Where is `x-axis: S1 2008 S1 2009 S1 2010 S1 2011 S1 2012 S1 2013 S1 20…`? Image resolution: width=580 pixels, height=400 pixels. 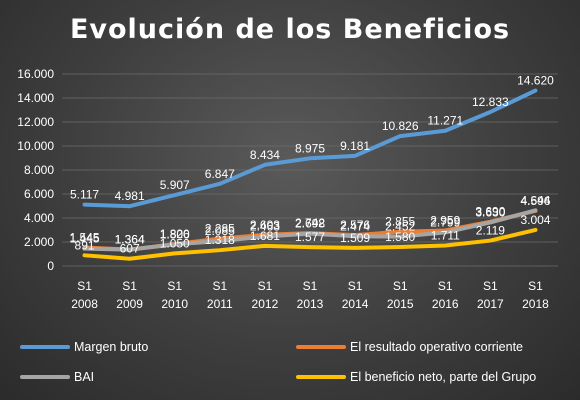
x-axis: S1 2008 S1 2009 S1 2010 S1 2011 S1 2012 S1 2013 S1 20… is located at coordinates (310, 295).